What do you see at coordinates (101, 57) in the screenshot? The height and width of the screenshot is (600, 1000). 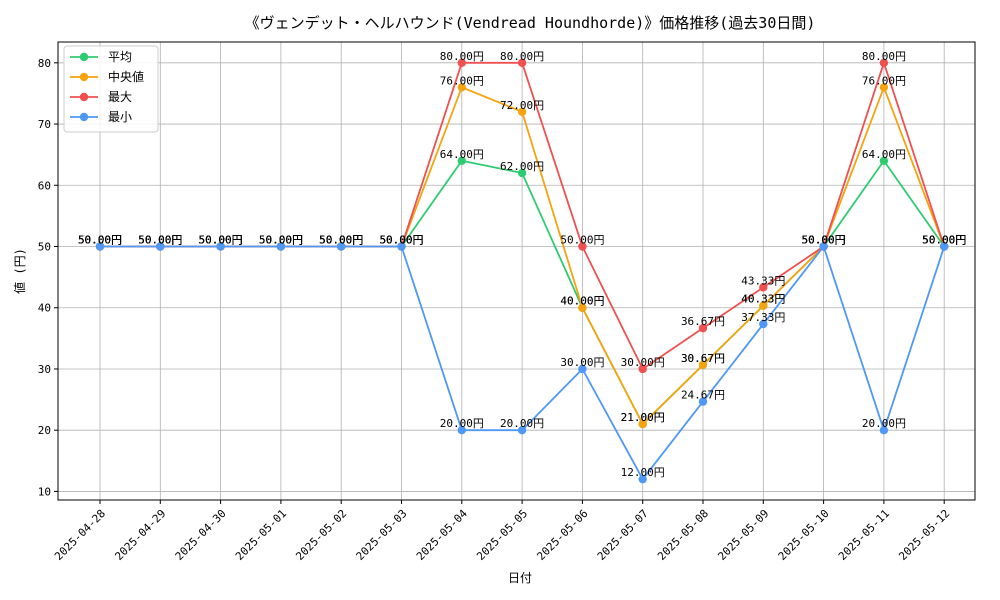 I see `legend-item: 平均` at bounding box center [101, 57].